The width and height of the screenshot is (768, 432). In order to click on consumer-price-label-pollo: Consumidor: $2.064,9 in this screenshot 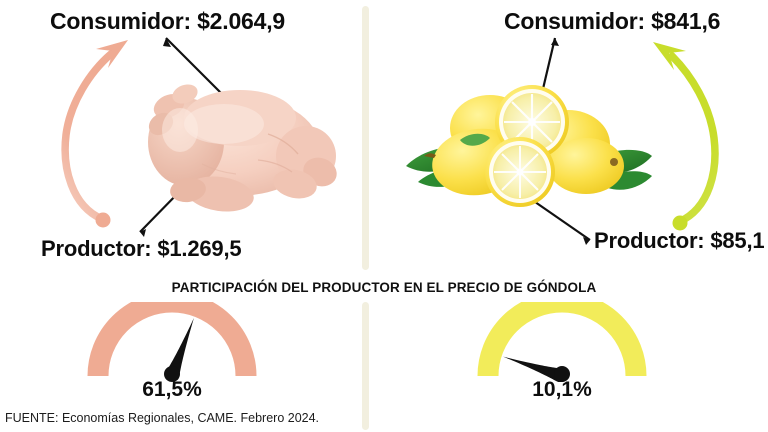, I will do `click(168, 21)`.